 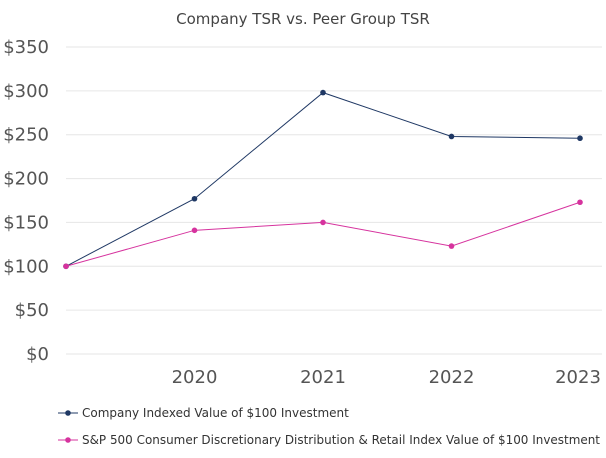 What do you see at coordinates (26, 91) in the screenshot?
I see `y-tick-label: $300` at bounding box center [26, 91].